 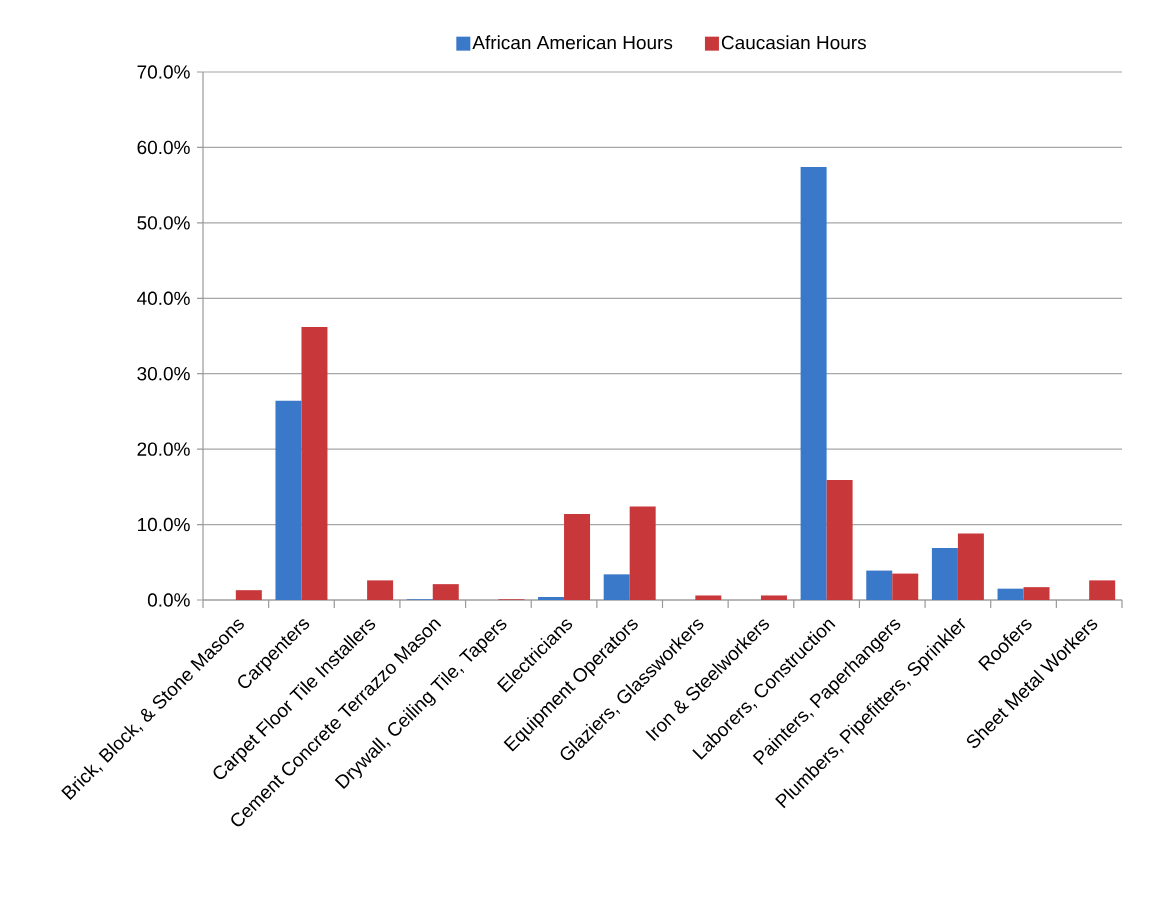 I want to click on y-tick-label: 10.0%, so click(x=164, y=524).